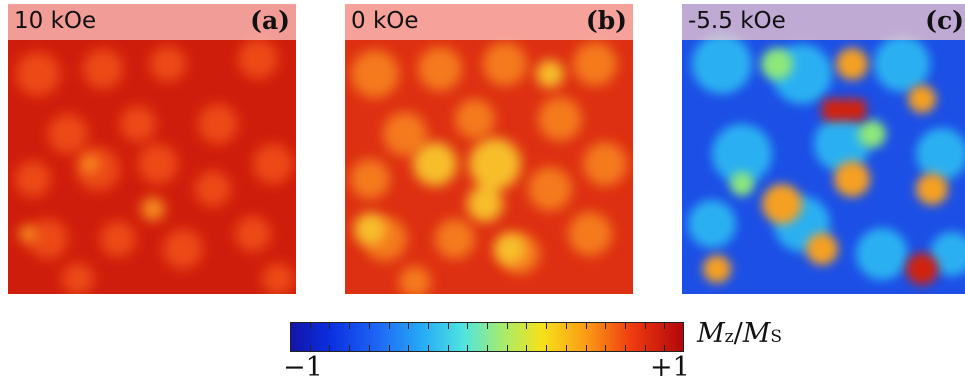 The height and width of the screenshot is (383, 965). What do you see at coordinates (776, 337) in the screenshot?
I see `colorbar-label-sub-s: S` at bounding box center [776, 337].